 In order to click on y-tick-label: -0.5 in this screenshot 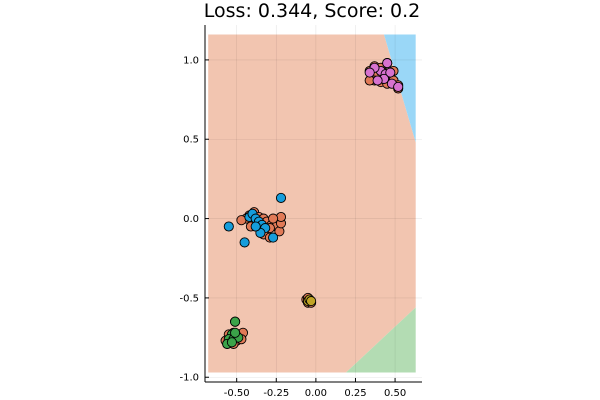, I will do `click(189, 298)`.